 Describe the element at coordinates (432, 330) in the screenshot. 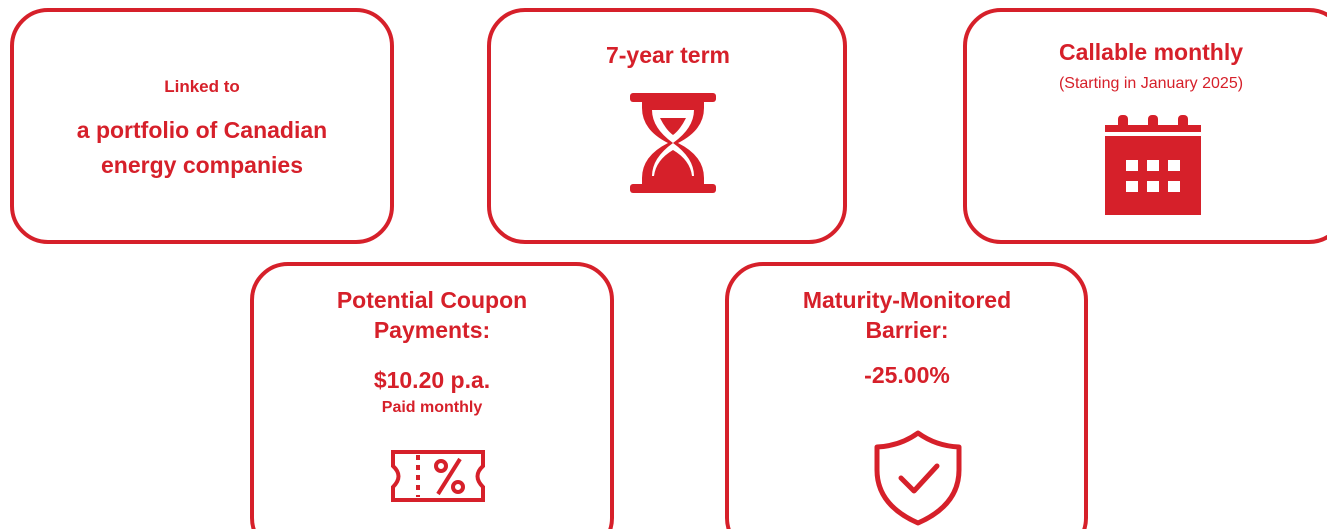

I see `card-text: Payments:` at that location.